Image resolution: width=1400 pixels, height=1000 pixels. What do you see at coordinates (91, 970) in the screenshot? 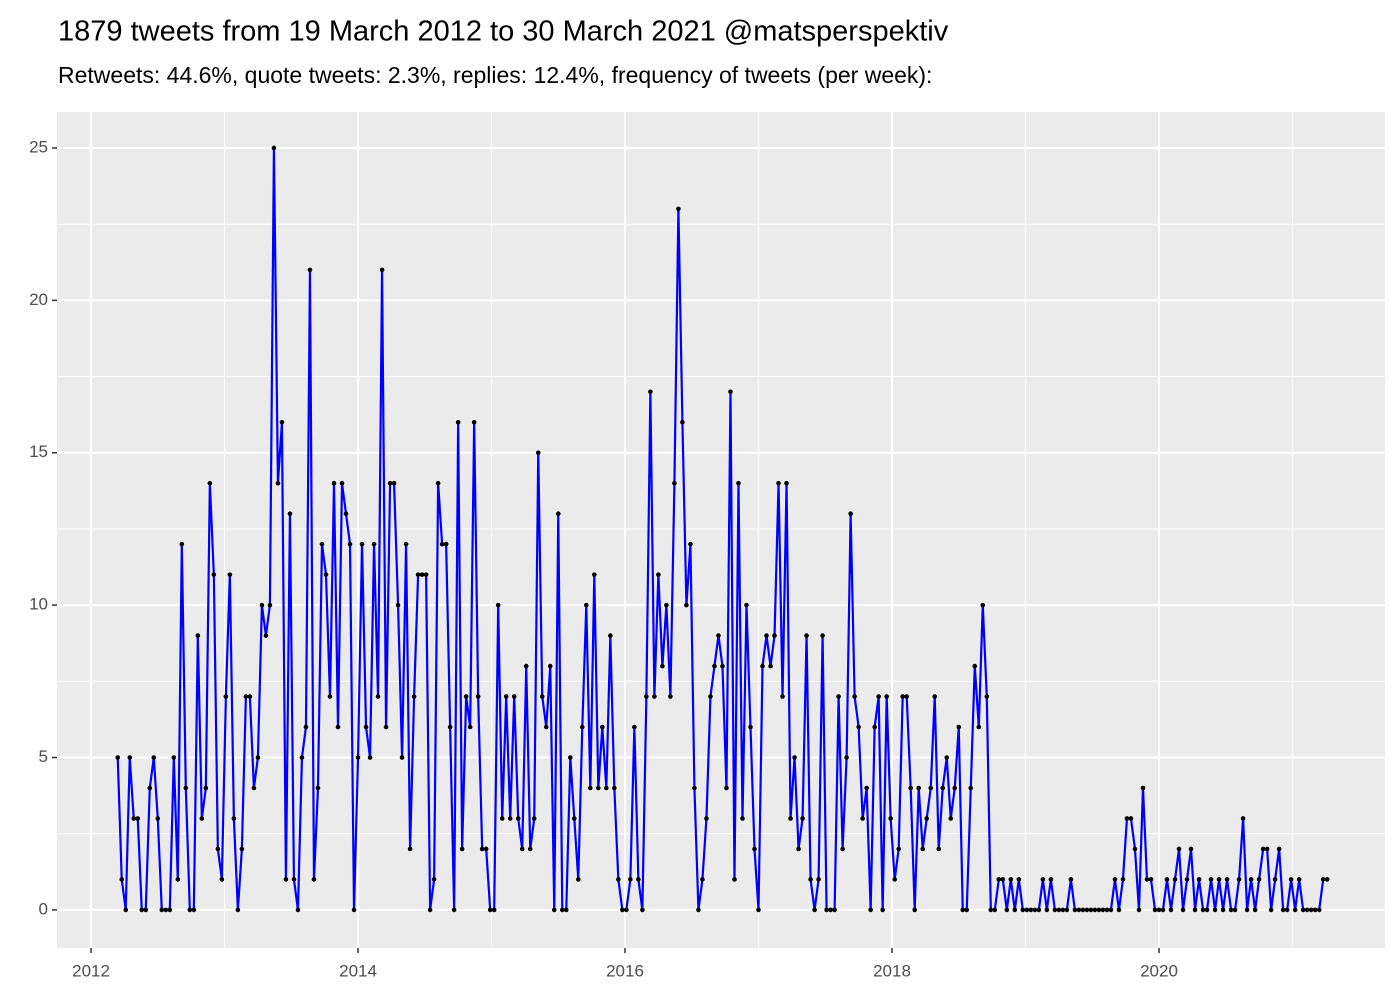
I see `x-tick-label: 2012` at bounding box center [91, 970].